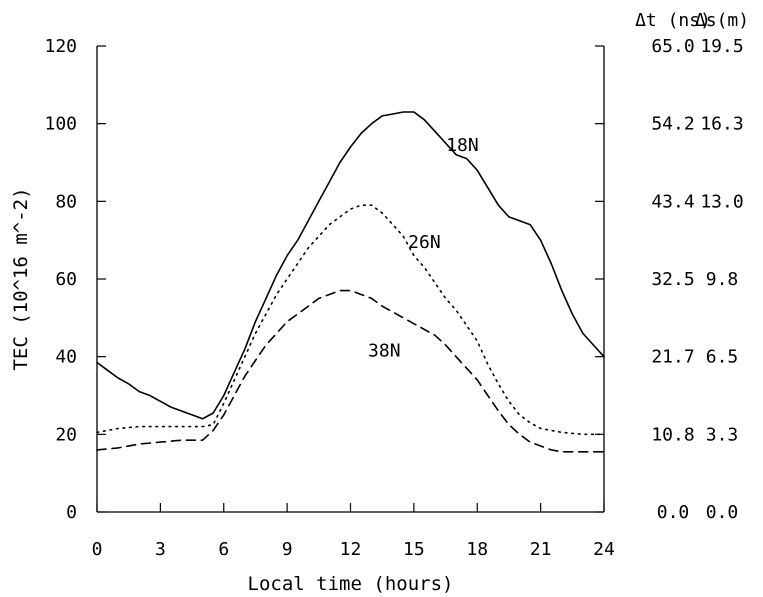 Image resolution: width=763 pixels, height=597 pixels. I want to click on series-label-18n: 18N, so click(462, 145).